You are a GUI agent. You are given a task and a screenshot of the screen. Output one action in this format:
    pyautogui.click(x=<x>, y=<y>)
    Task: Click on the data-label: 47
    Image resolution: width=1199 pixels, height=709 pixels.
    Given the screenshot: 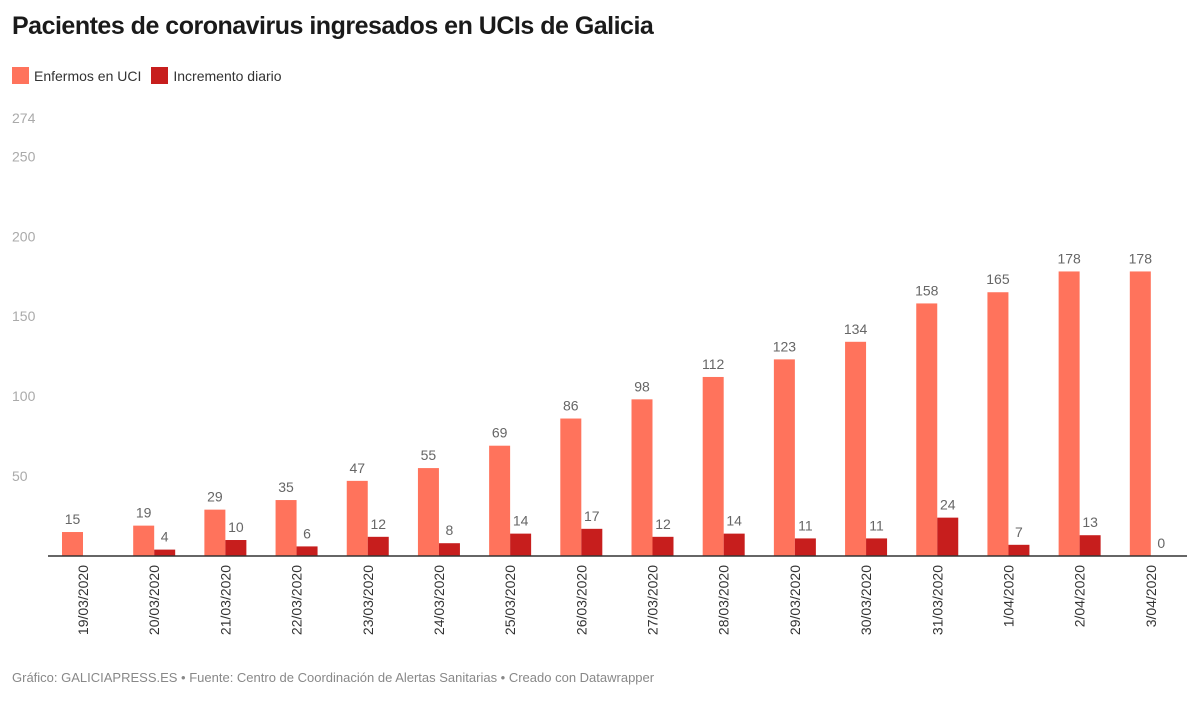 What is the action you would take?
    pyautogui.click(x=357, y=468)
    